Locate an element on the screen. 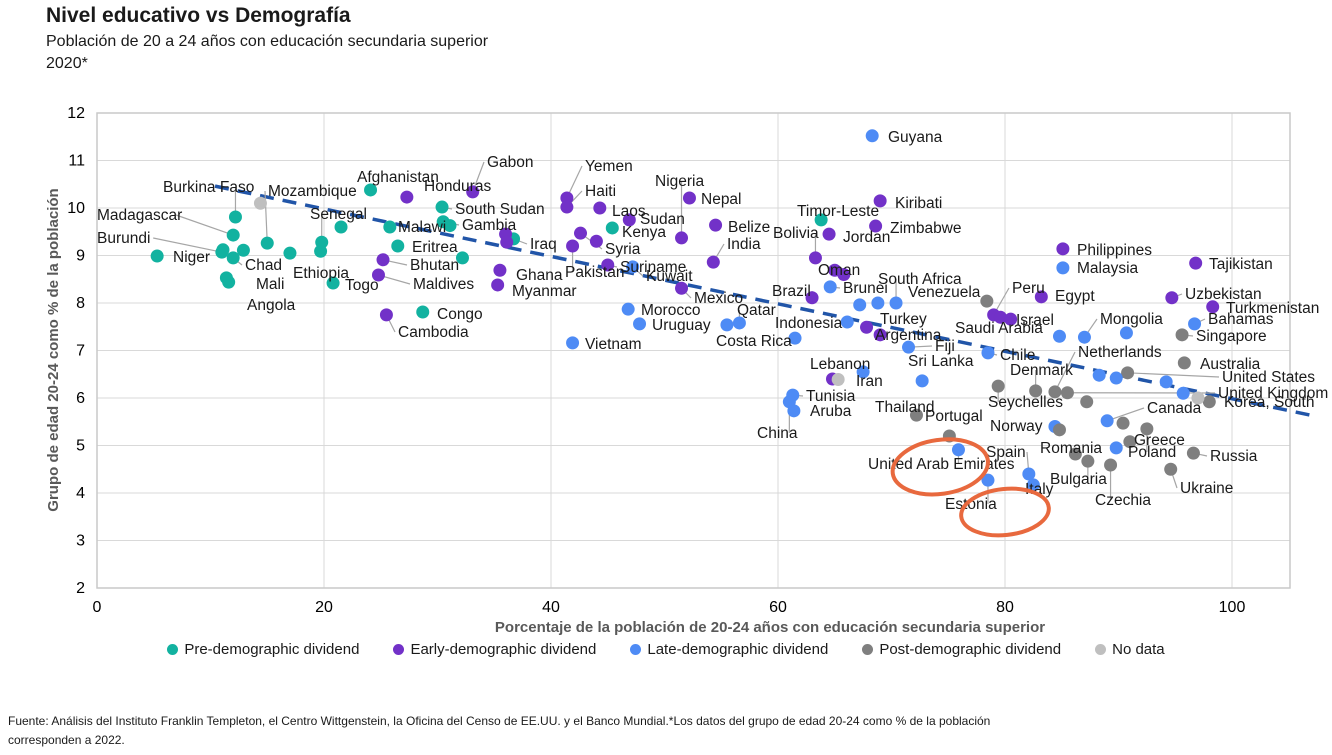 The height and width of the screenshot is (755, 1332). point-china is located at coordinates (789, 402).